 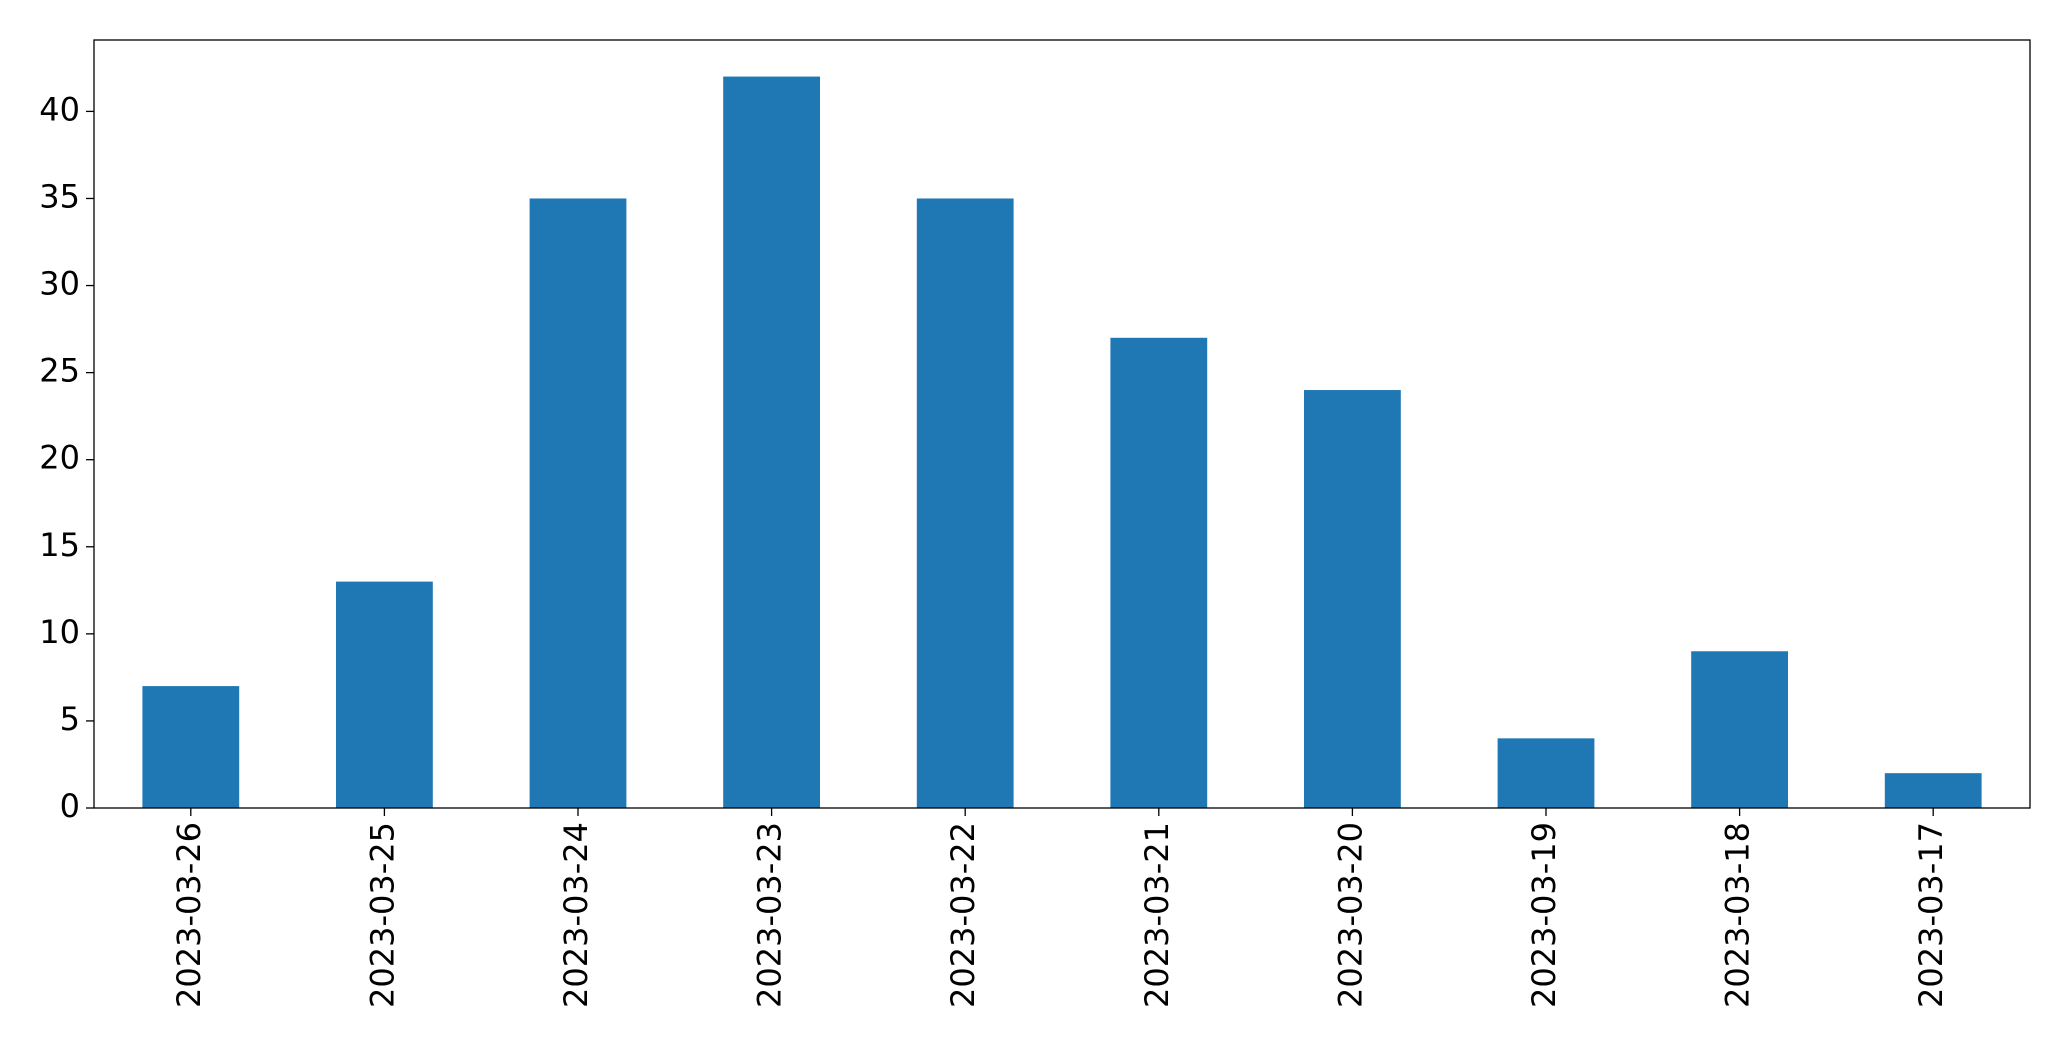 What do you see at coordinates (963, 915) in the screenshot?
I see `x-tick-label: 2023-03-22` at bounding box center [963, 915].